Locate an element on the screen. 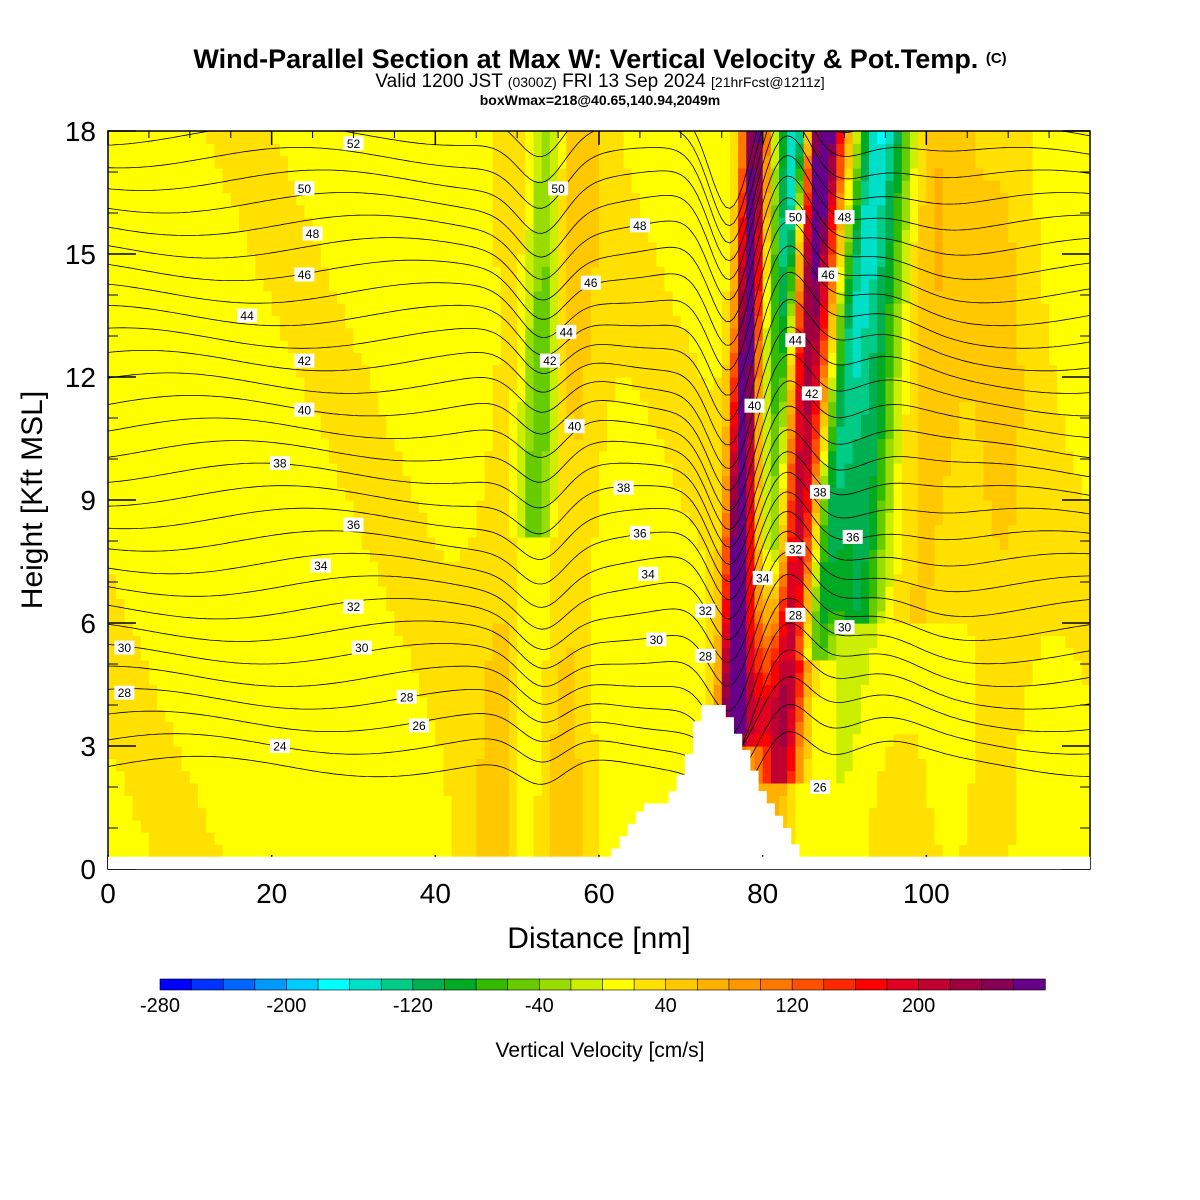 The width and height of the screenshot is (1200, 1200). theta-label-text: 28 is located at coordinates (796, 615).